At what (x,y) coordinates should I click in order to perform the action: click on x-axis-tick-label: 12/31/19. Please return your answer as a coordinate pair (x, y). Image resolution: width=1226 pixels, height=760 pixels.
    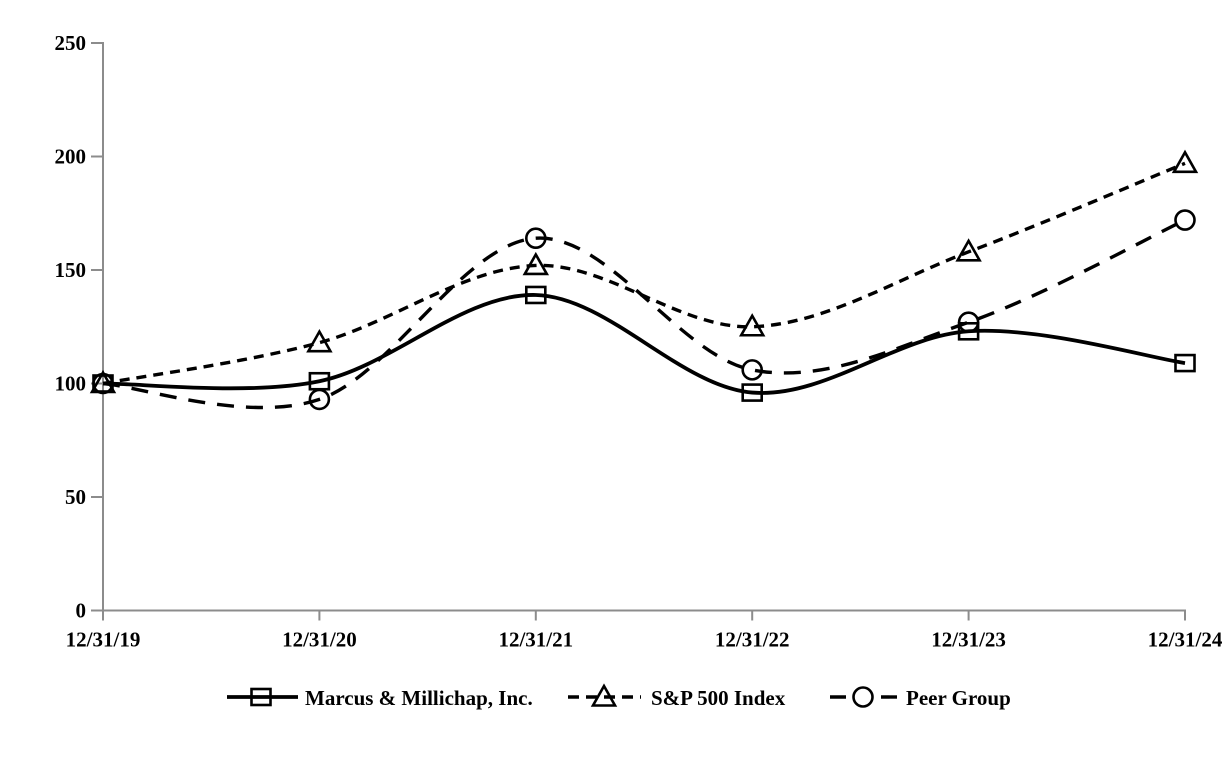
    Looking at the image, I should click on (103, 640).